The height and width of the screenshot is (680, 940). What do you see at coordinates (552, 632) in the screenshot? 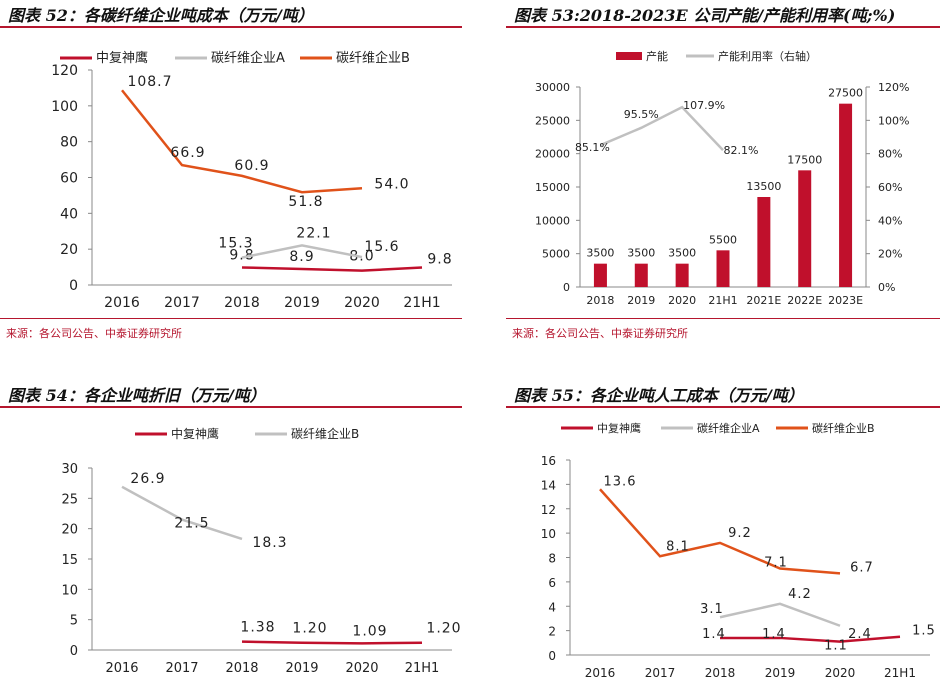
I see `y-tick-label: 2` at bounding box center [552, 632].